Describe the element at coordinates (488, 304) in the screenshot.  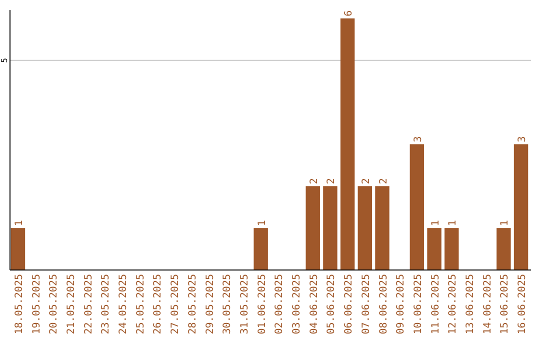
I see `x-tick-label: 14.06.2025` at that location.